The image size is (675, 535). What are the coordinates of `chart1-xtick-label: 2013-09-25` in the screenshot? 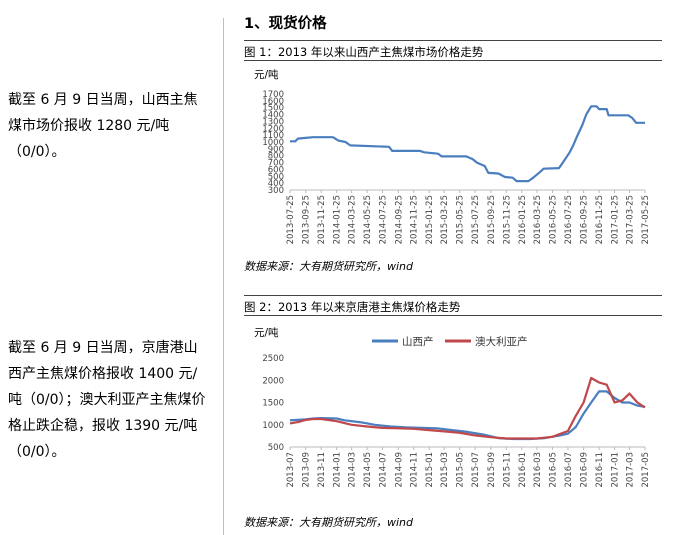 It's located at (307, 219).